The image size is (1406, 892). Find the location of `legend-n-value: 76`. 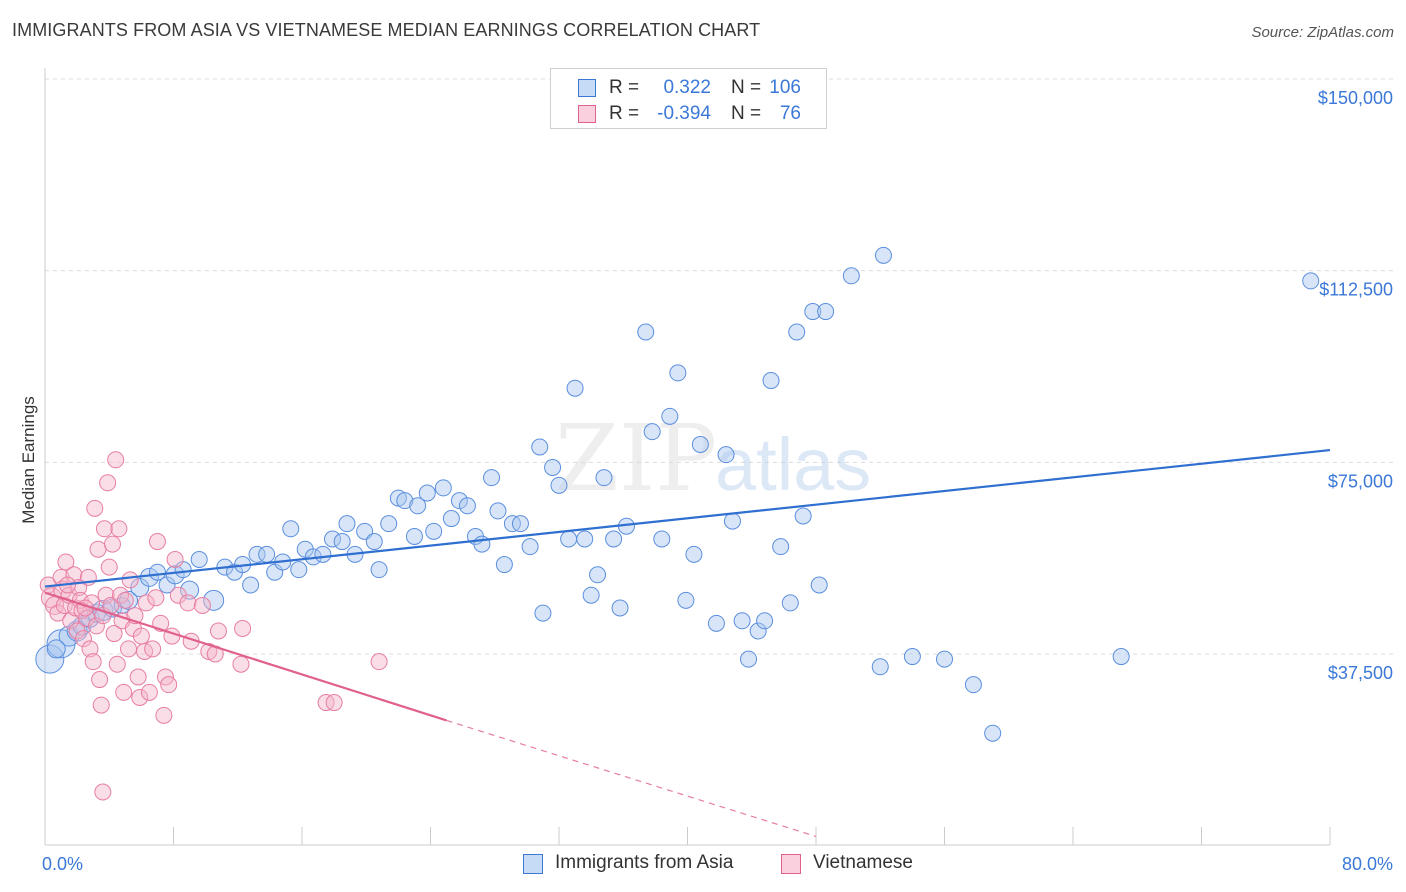

legend-n-value: 76 is located at coordinates (790, 113).